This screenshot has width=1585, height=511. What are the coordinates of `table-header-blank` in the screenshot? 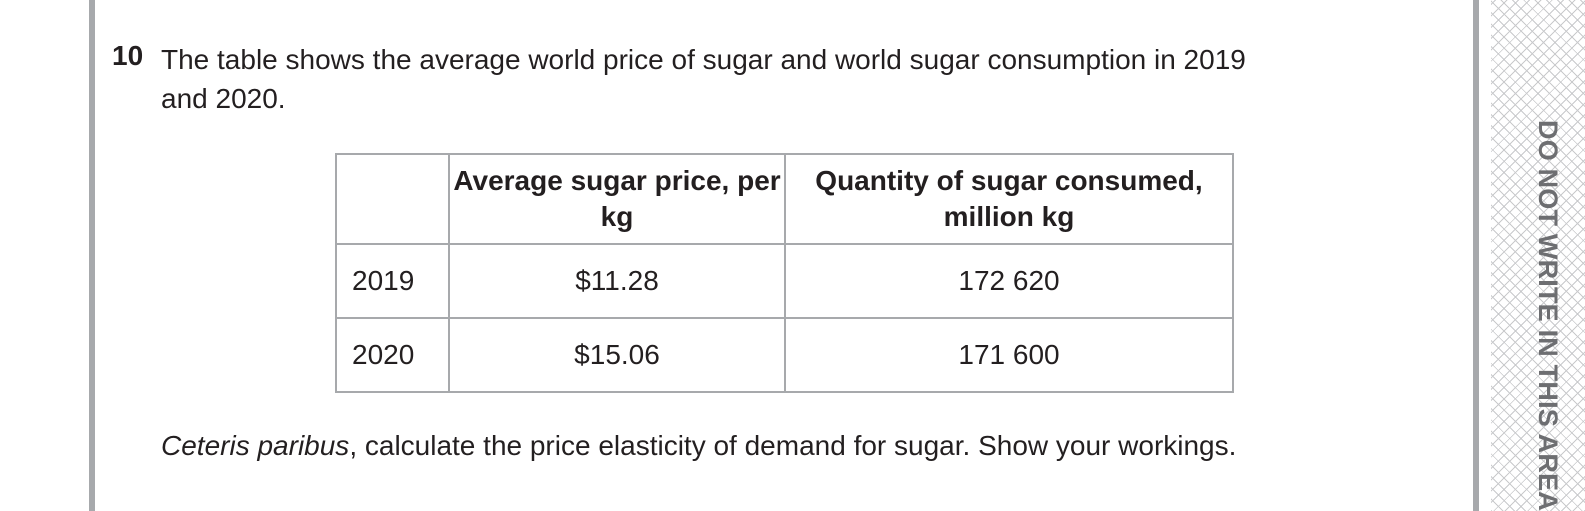 It's located at (392, 199).